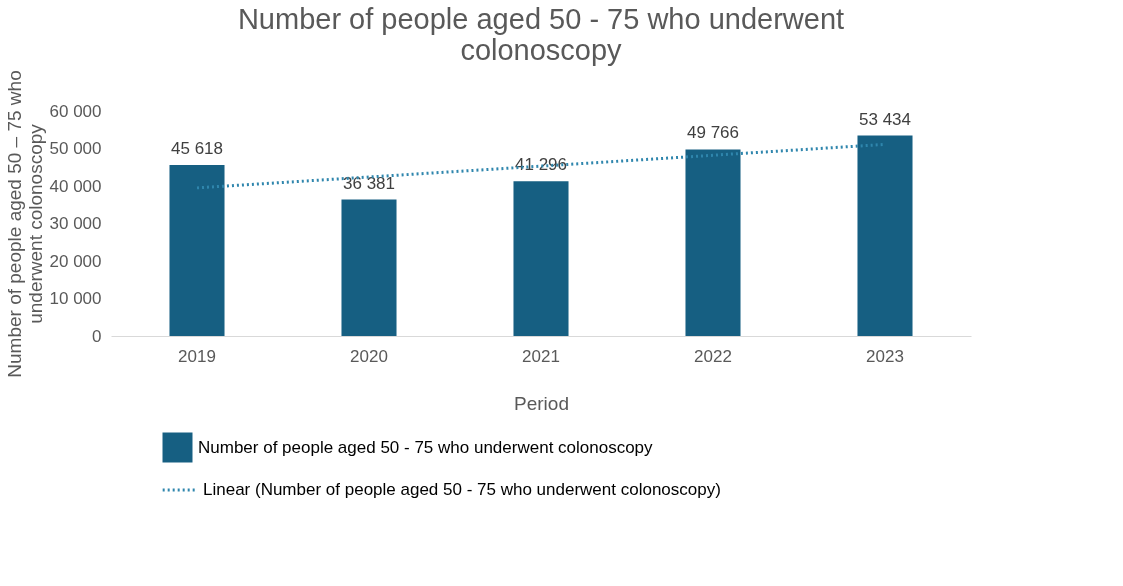 This screenshot has width=1123, height=586. I want to click on data-label: 41 296, so click(541, 165).